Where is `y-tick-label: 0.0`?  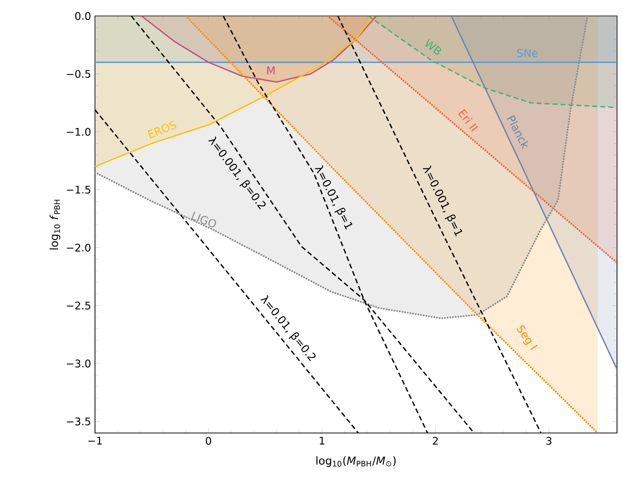
y-tick-label: 0.0 is located at coordinates (82, 16).